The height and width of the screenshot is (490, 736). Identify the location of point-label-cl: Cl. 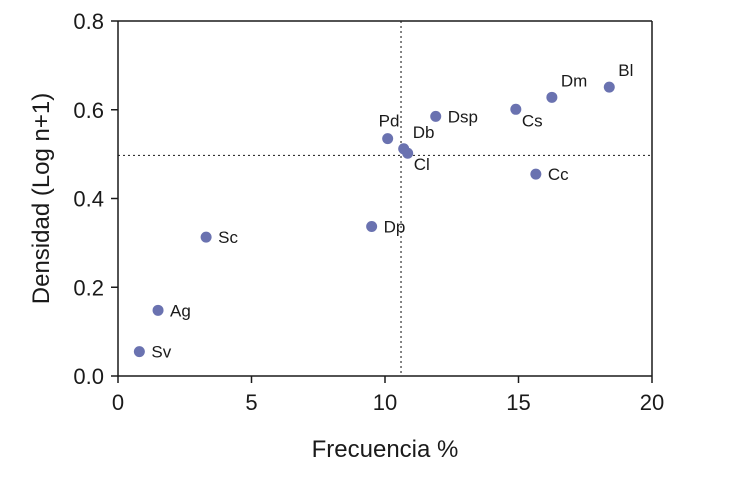
(422, 164).